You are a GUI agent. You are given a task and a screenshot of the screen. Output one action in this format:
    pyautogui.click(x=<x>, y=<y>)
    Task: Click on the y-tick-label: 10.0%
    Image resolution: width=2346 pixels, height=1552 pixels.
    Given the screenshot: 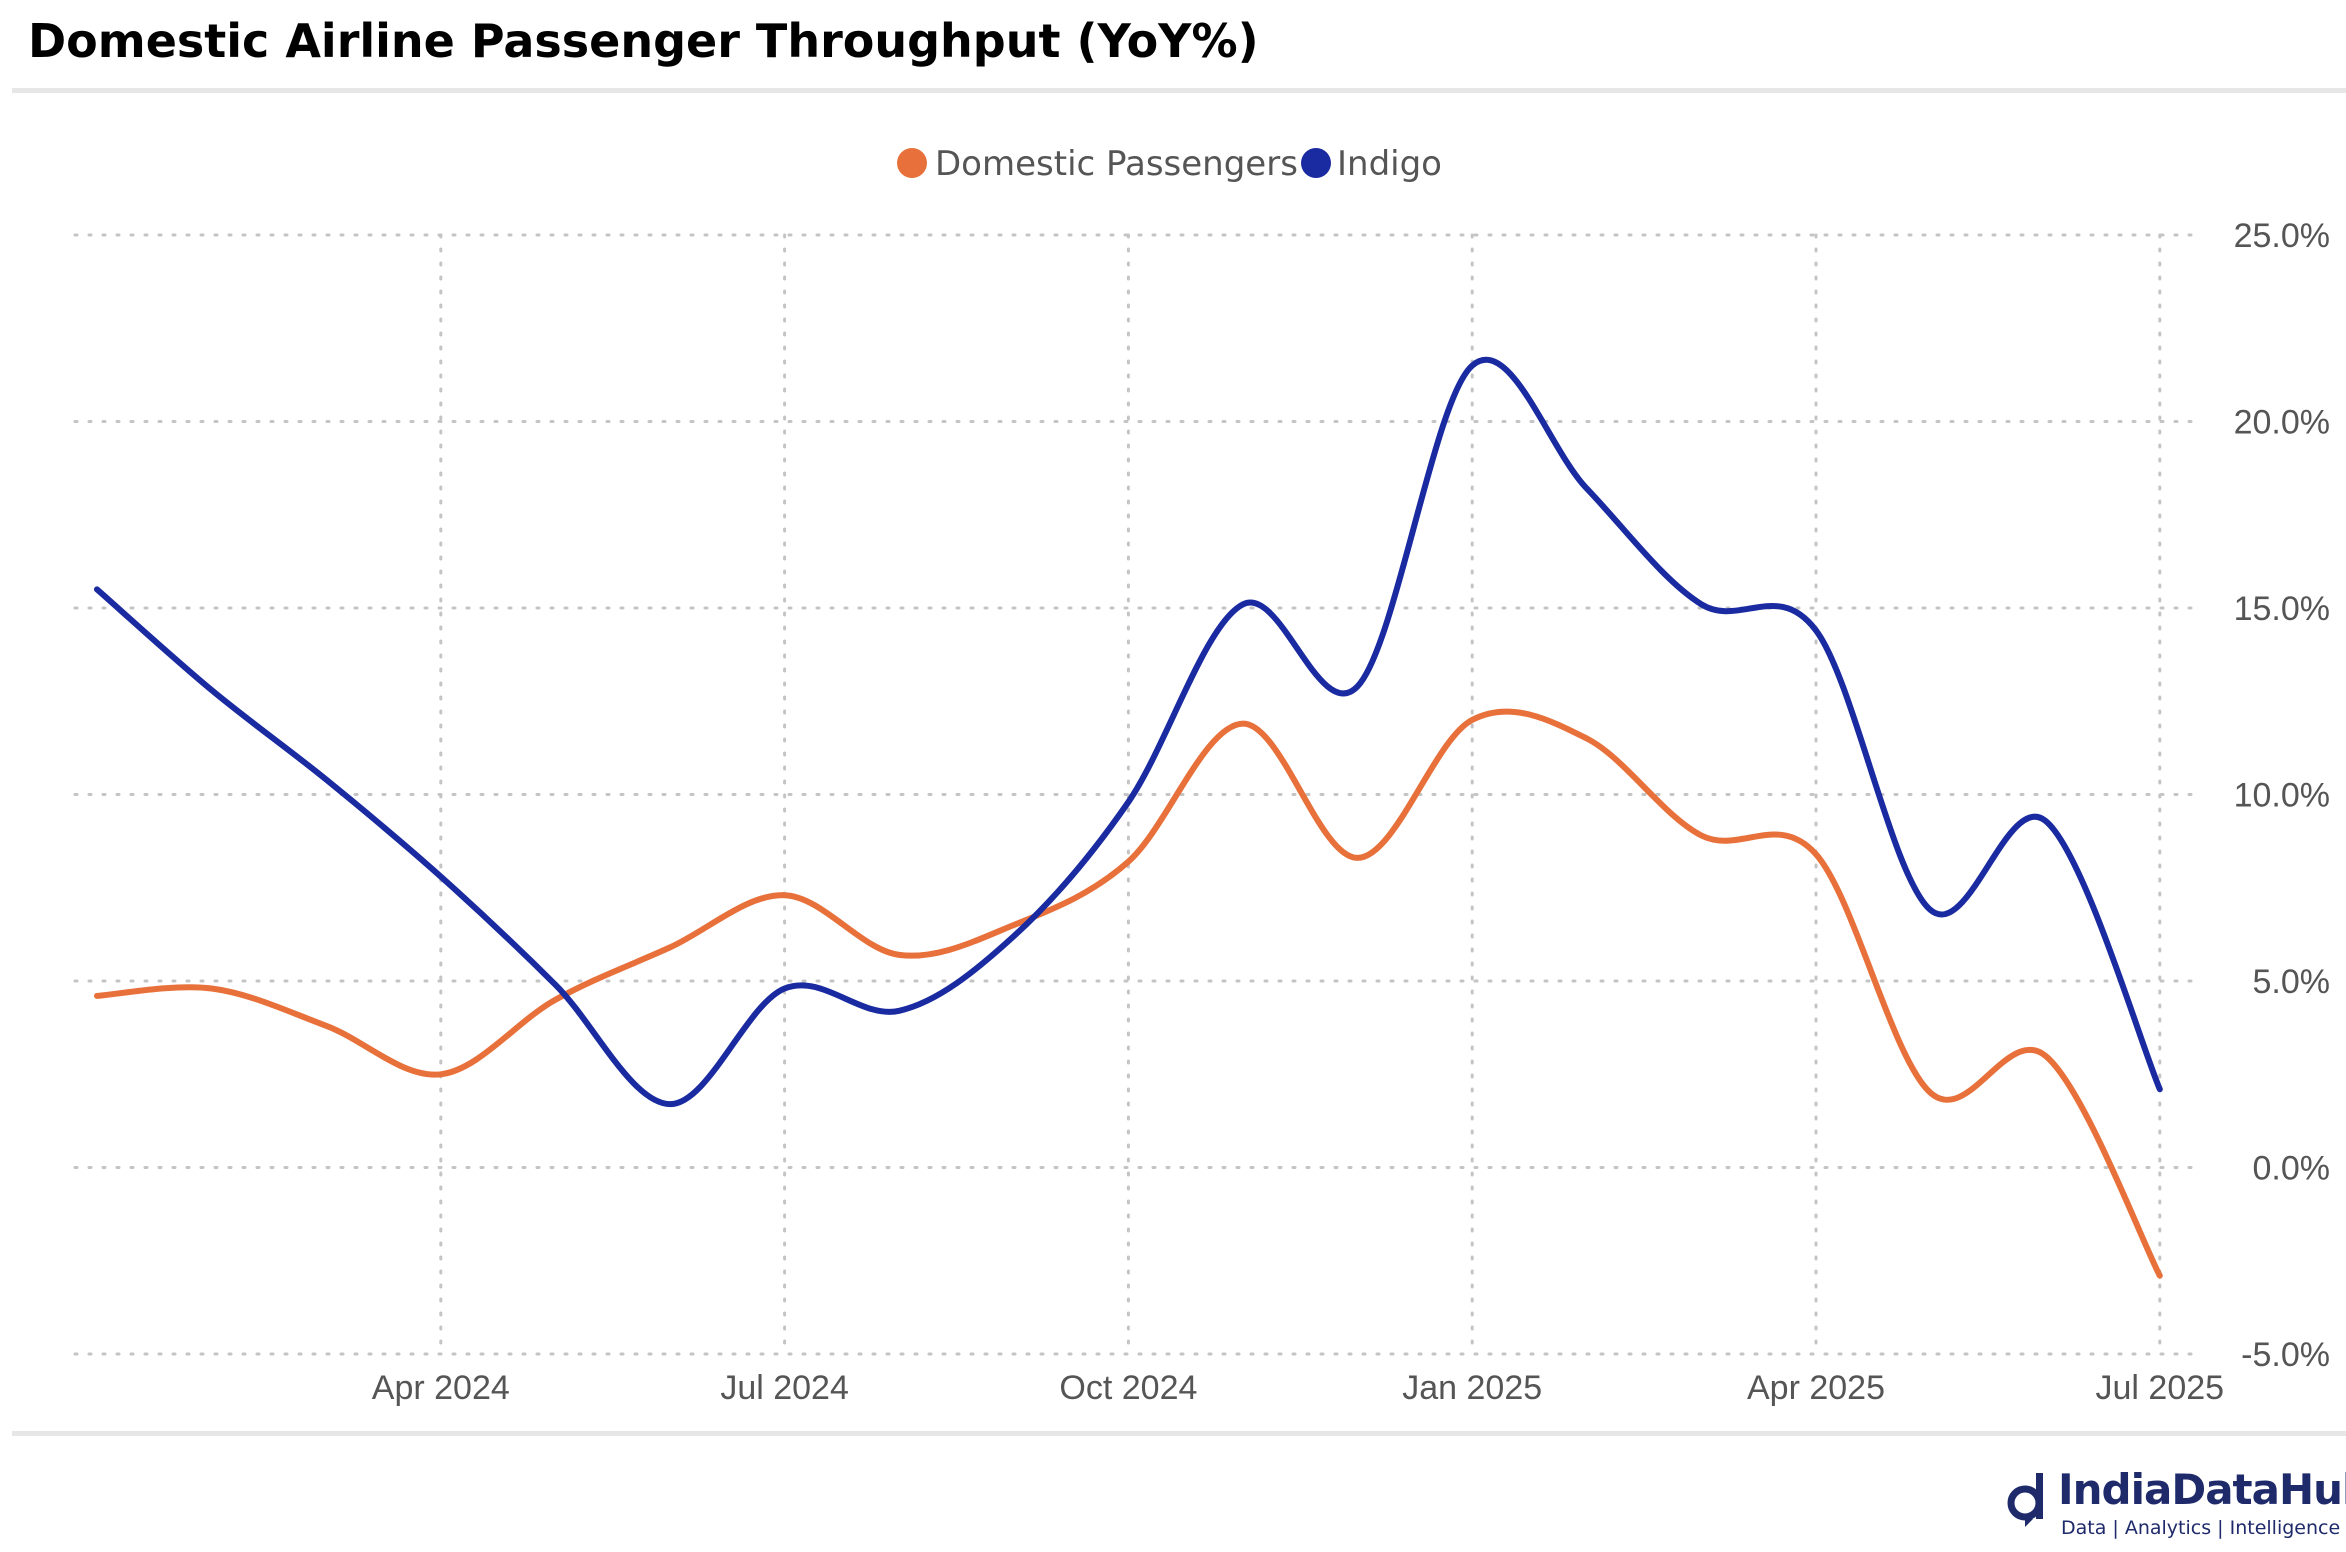 What is the action you would take?
    pyautogui.click(x=2282, y=796)
    